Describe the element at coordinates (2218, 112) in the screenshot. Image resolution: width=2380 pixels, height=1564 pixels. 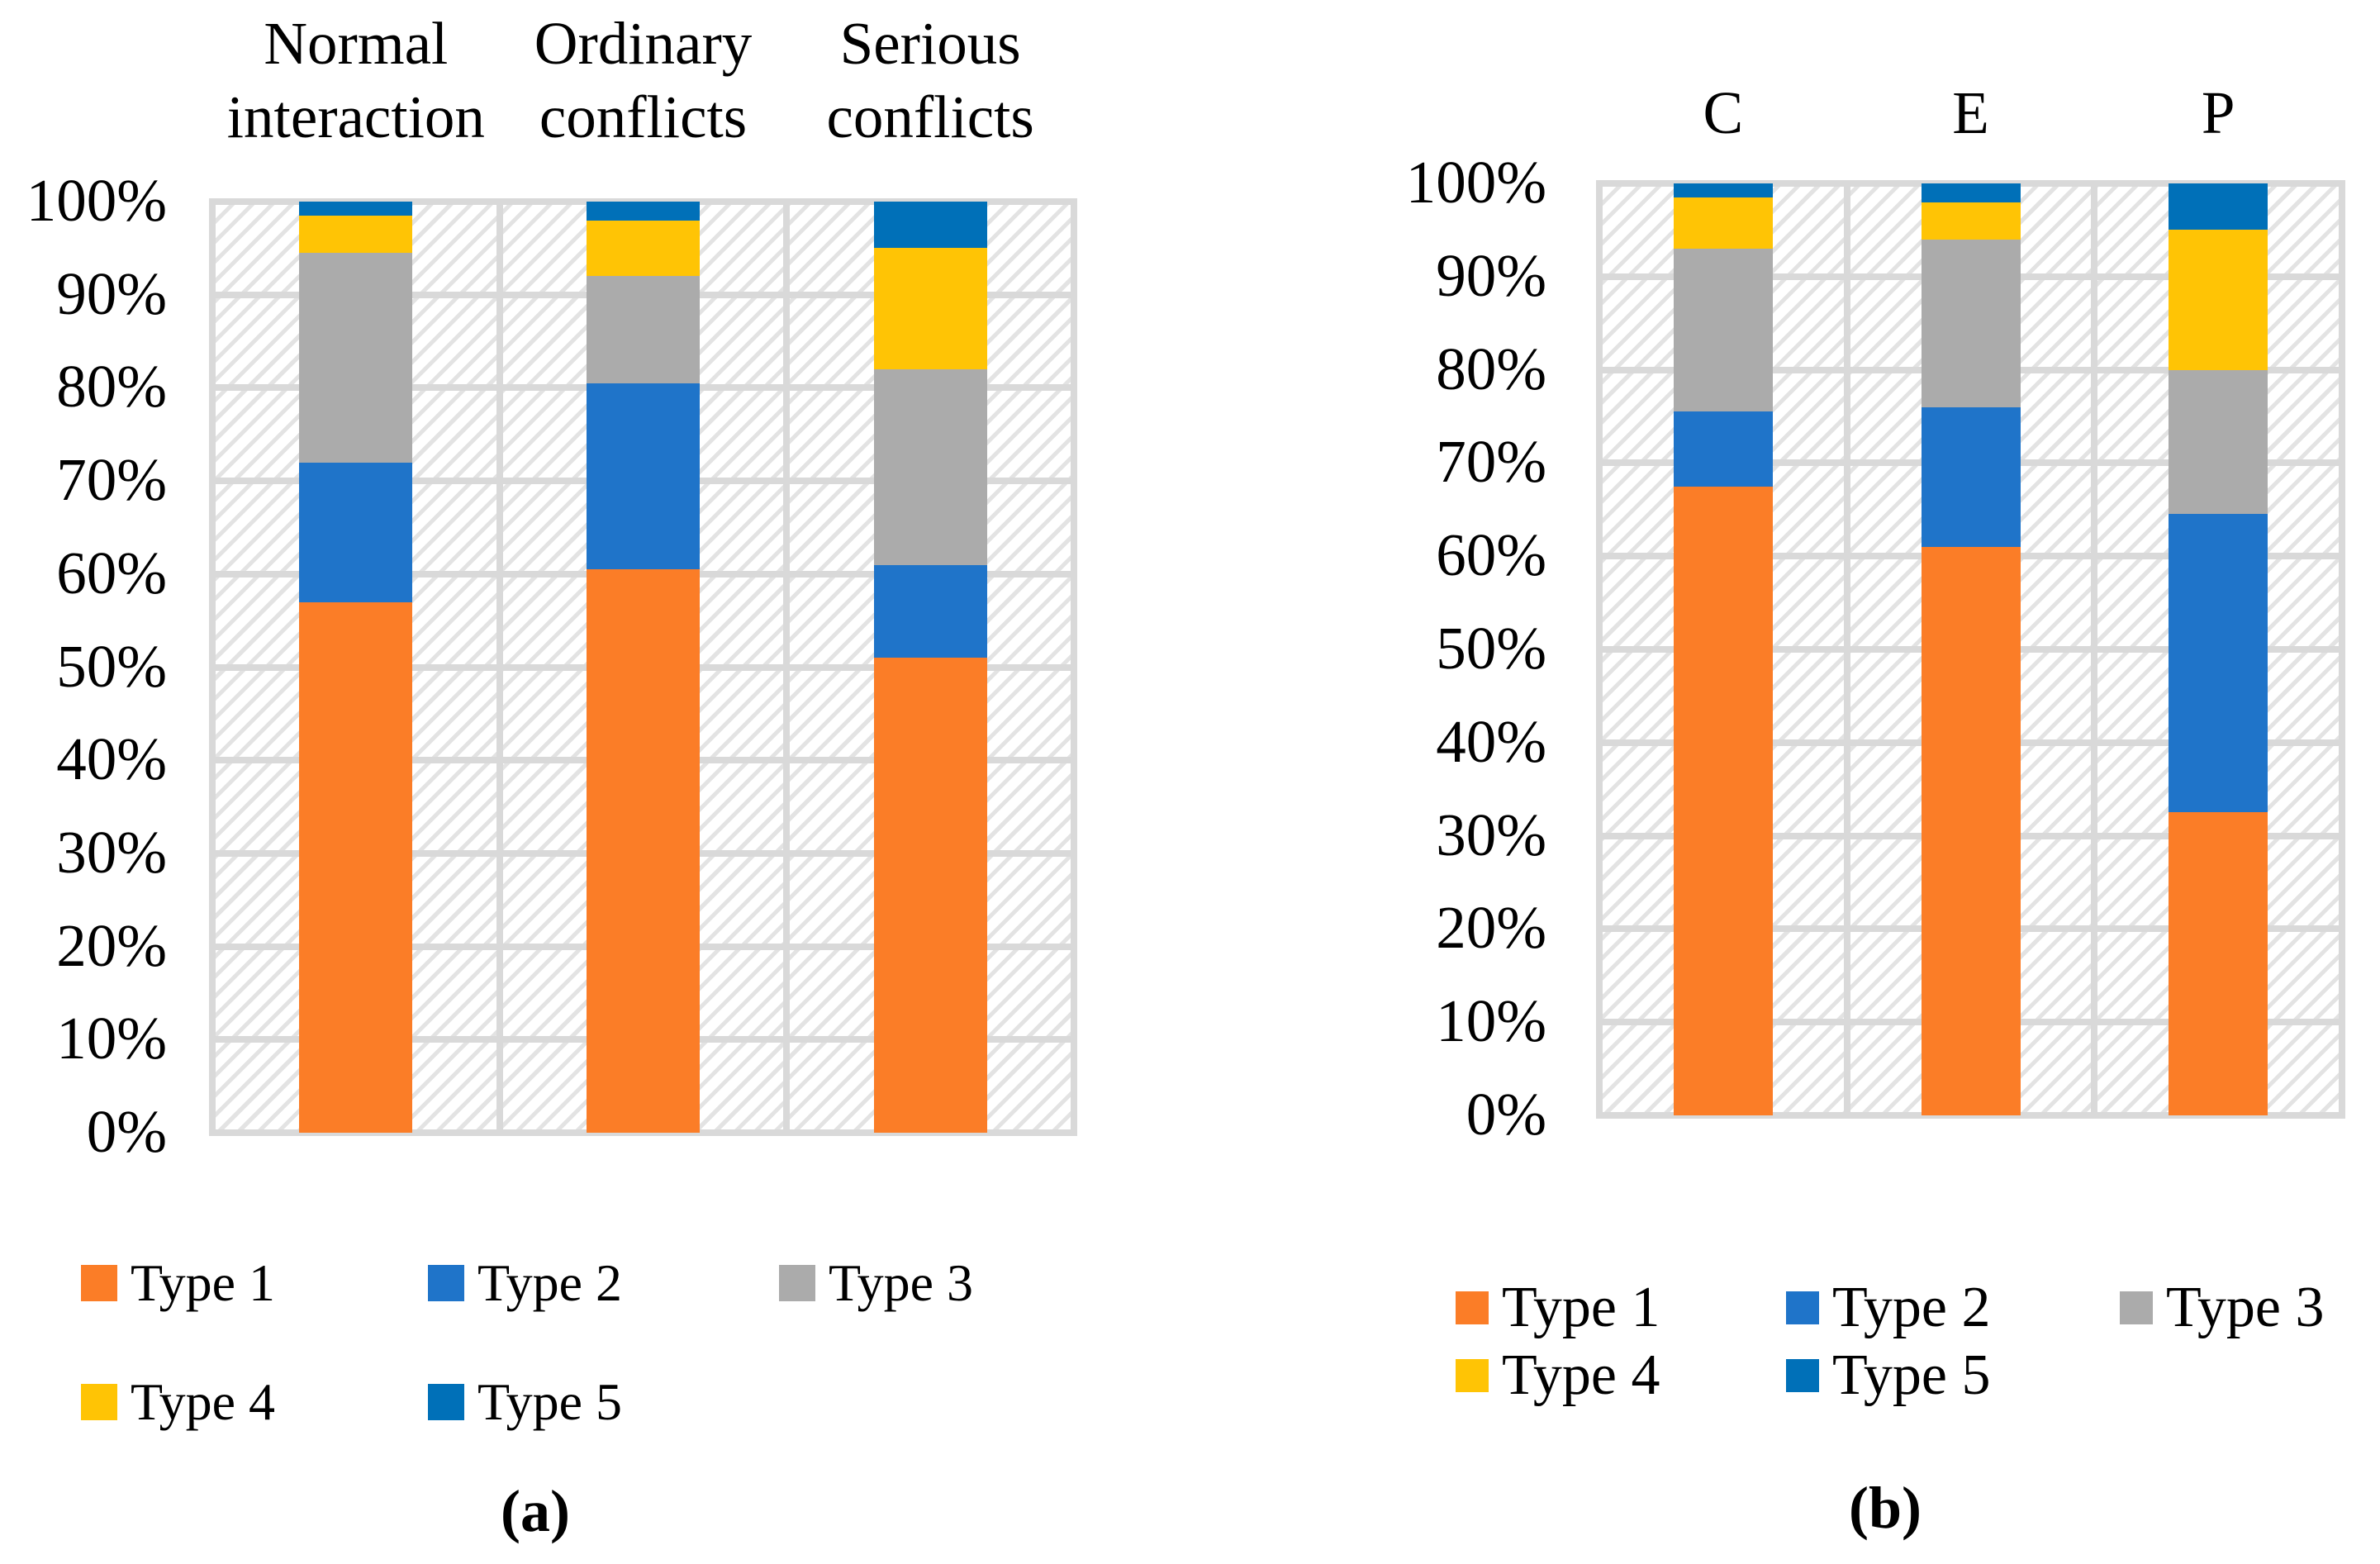
I see `category-label-p: P` at that location.